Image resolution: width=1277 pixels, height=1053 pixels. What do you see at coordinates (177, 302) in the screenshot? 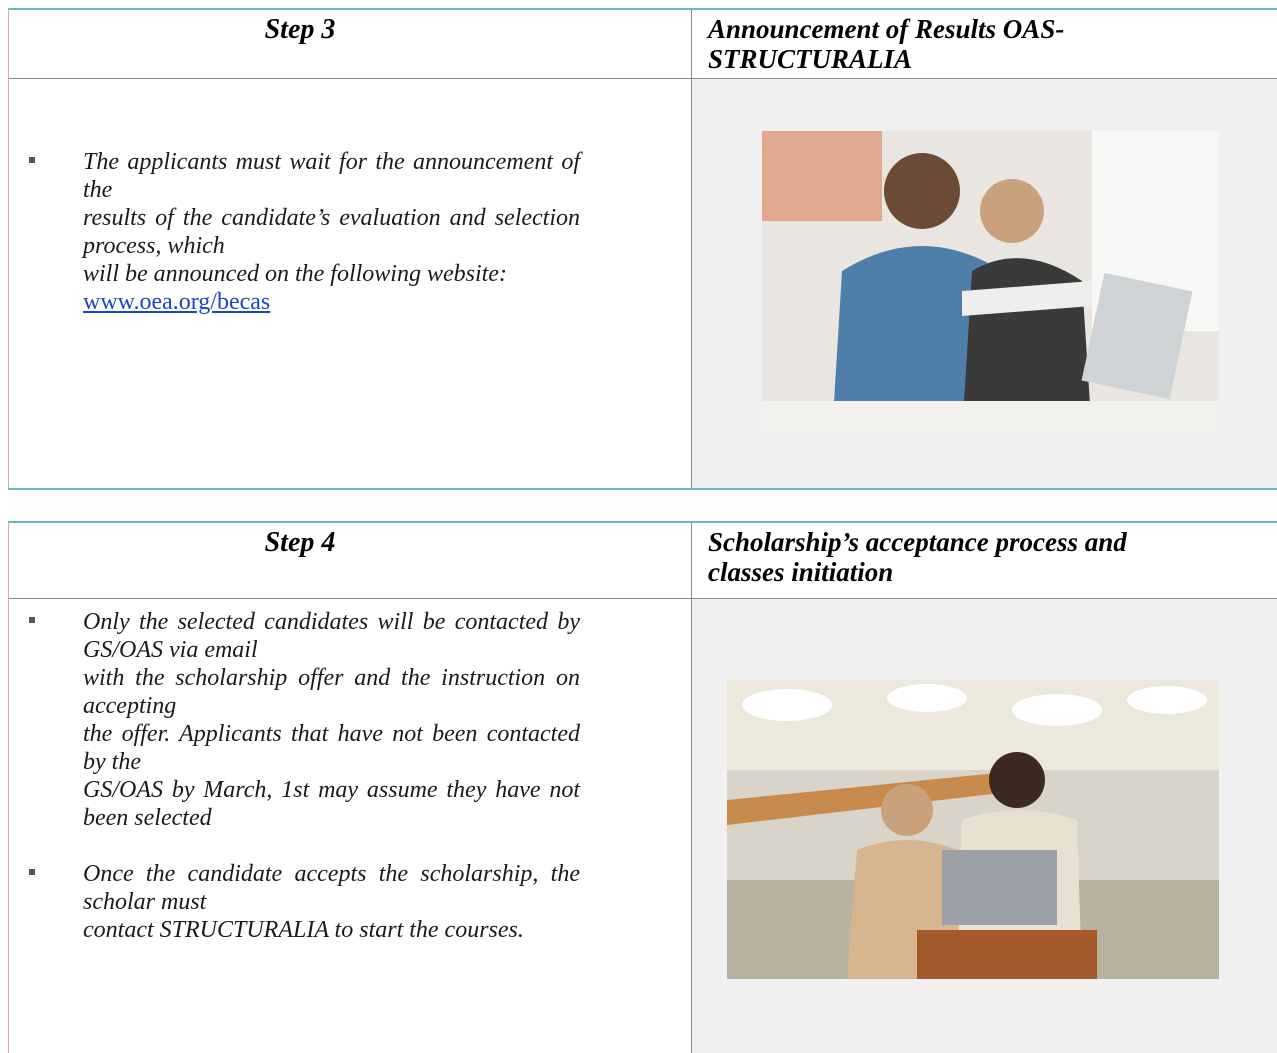
I see `link: www.oea.org/becas` at bounding box center [177, 302].